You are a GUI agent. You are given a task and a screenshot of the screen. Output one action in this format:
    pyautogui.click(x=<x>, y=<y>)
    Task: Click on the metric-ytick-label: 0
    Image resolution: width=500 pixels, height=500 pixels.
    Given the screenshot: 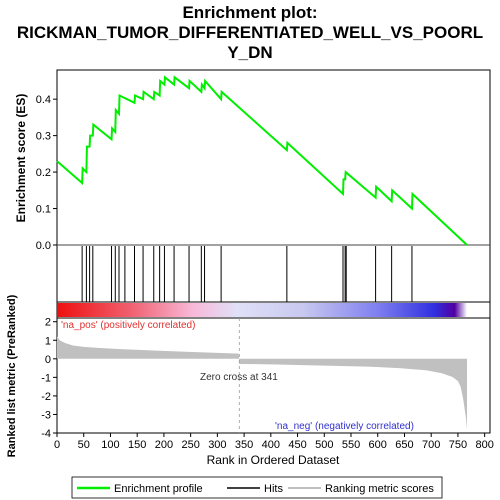 What is the action you would take?
    pyautogui.click(x=48, y=360)
    